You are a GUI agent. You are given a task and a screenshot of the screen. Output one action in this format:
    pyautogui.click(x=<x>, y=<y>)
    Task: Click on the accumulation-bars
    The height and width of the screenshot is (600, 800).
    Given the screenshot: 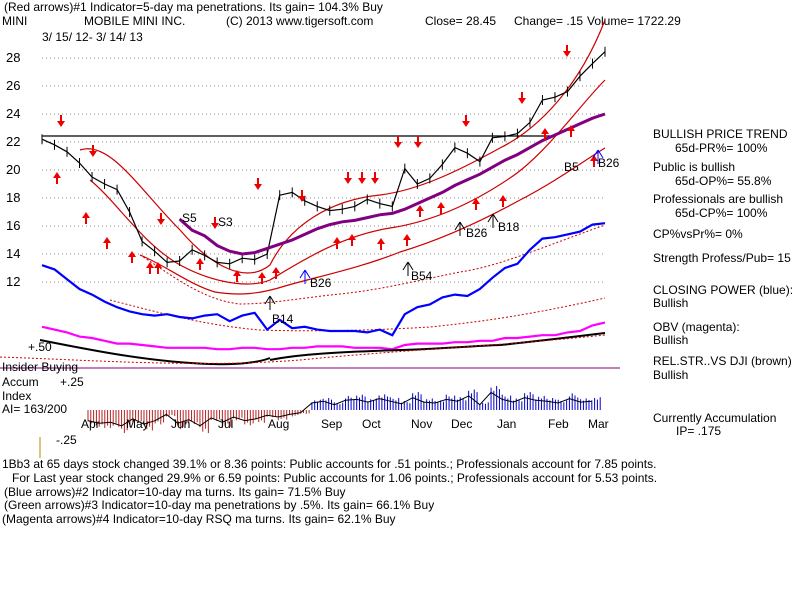 What is the action you would take?
    pyautogui.click(x=344, y=410)
    